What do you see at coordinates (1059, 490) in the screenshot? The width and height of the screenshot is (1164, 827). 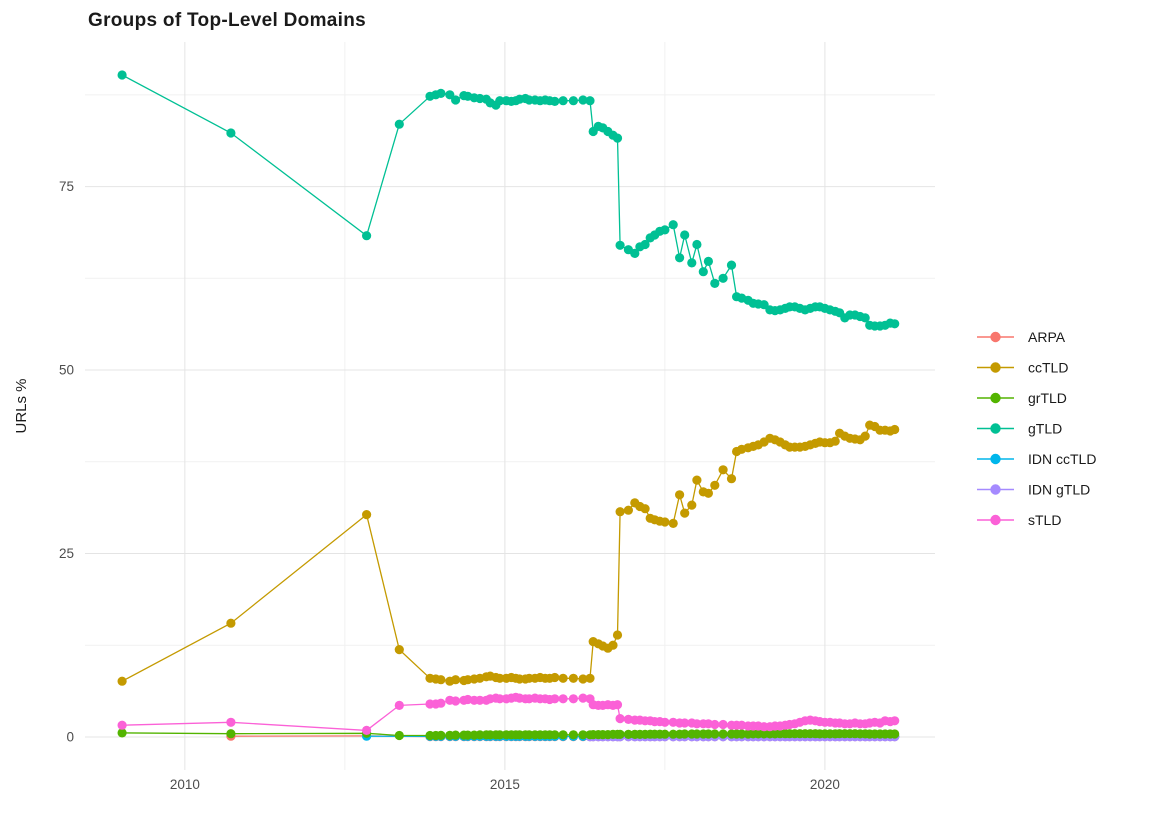 I see `legend-label: IDN gTLD` at bounding box center [1059, 490].